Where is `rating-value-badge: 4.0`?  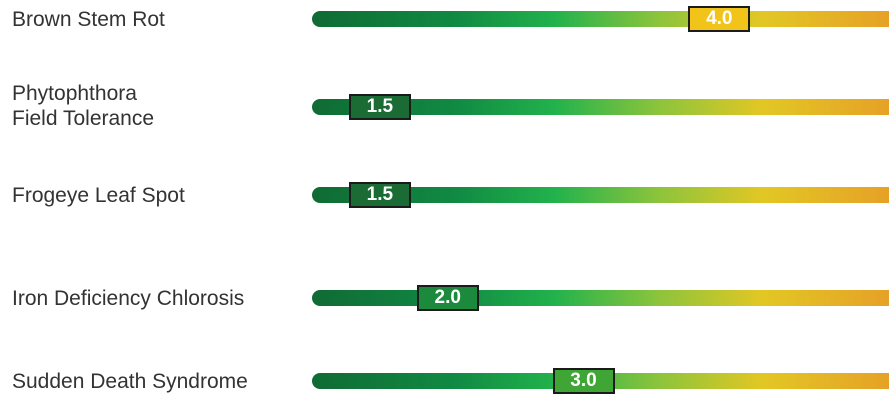
rating-value-badge: 4.0 is located at coordinates (719, 19).